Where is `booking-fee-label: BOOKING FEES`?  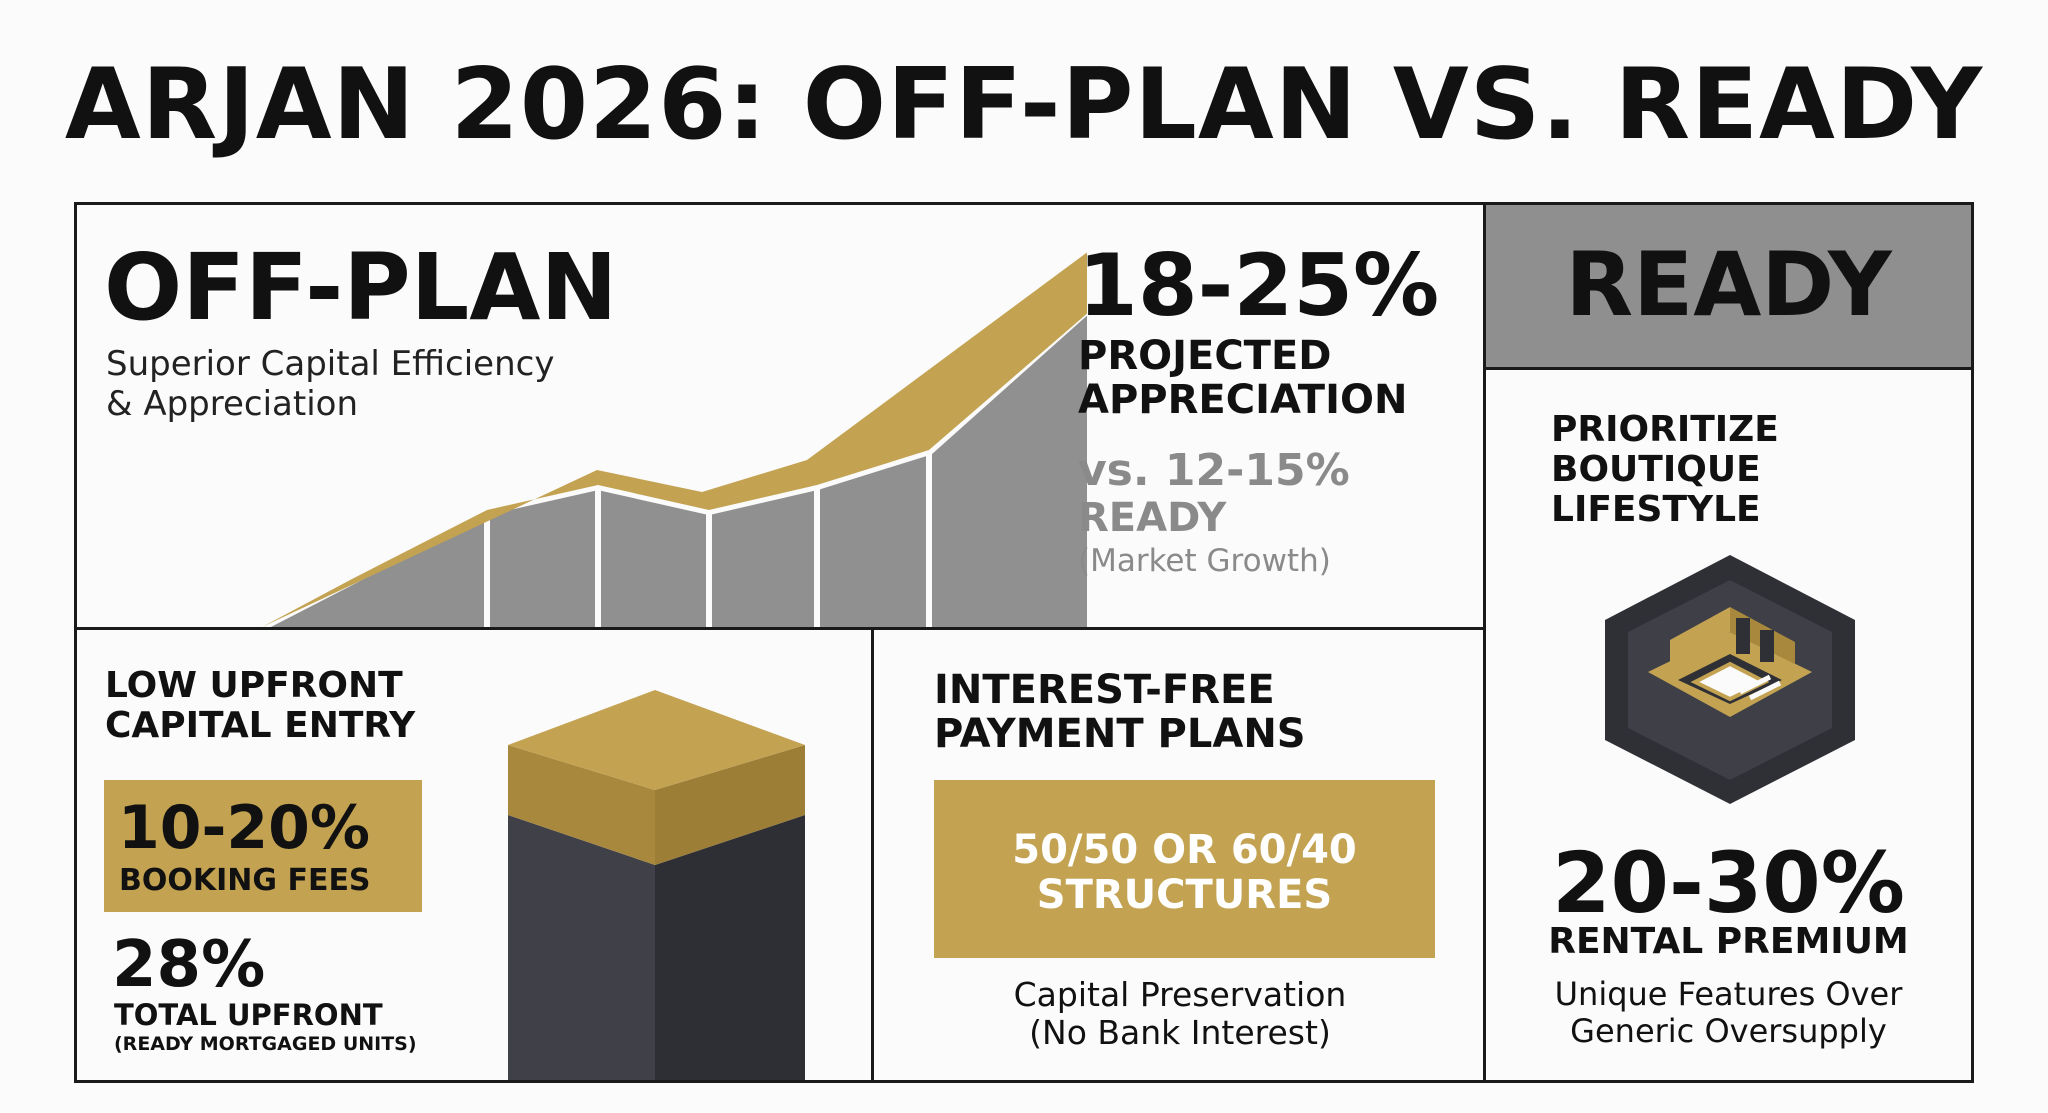
booking-fee-label: BOOKING FEES is located at coordinates (245, 880).